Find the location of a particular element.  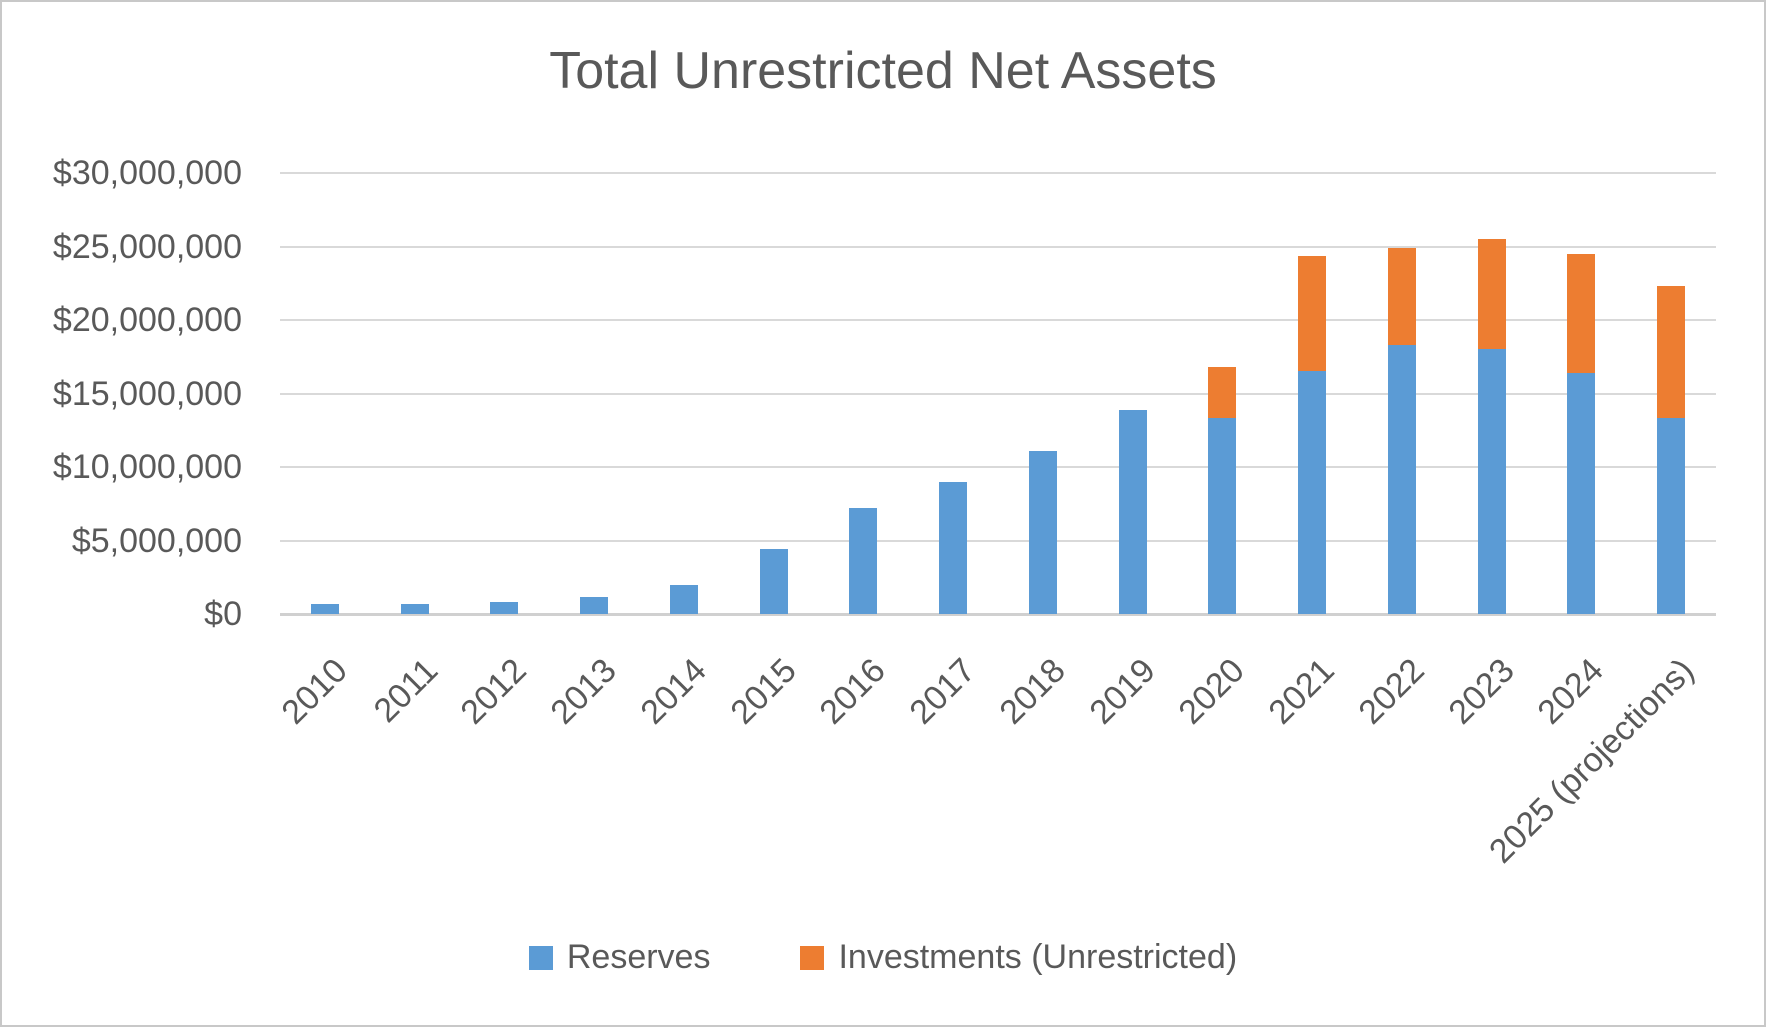

legend-label-reserves: Reserves is located at coordinates (638, 957).